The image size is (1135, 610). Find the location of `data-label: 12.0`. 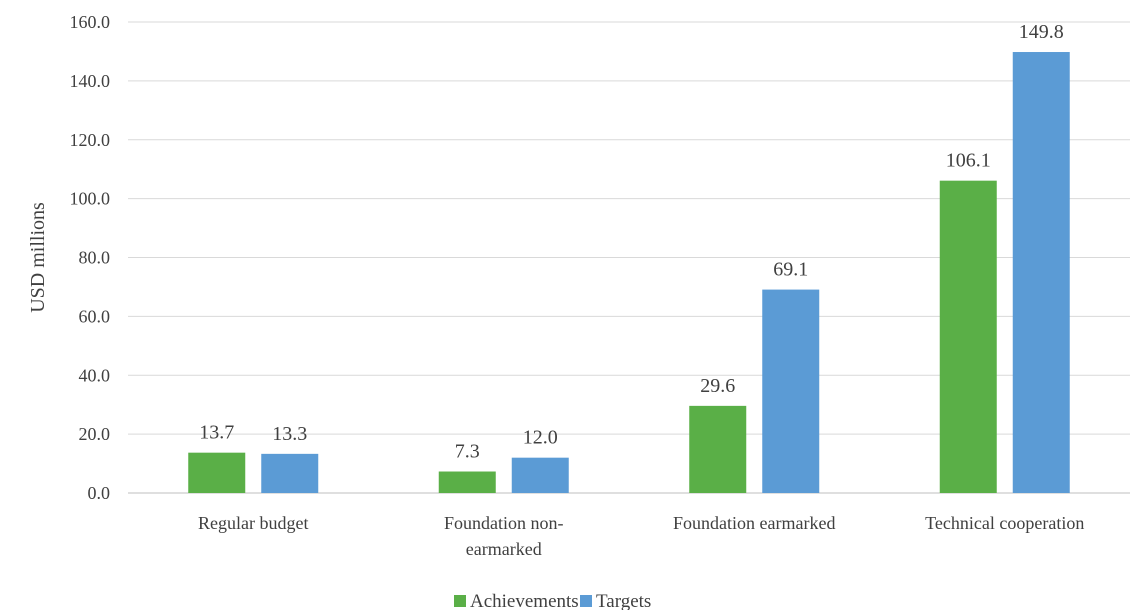

data-label: 12.0 is located at coordinates (540, 438).